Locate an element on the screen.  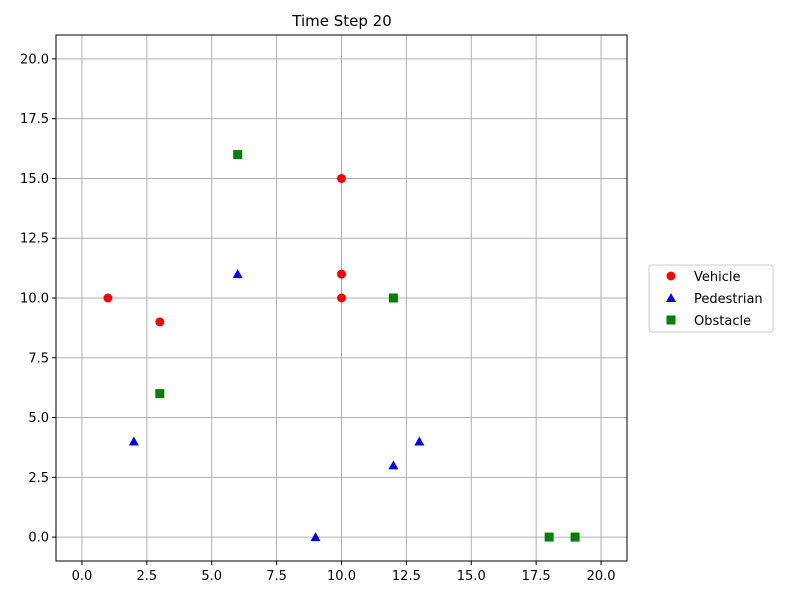
legend-box is located at coordinates (711, 298).